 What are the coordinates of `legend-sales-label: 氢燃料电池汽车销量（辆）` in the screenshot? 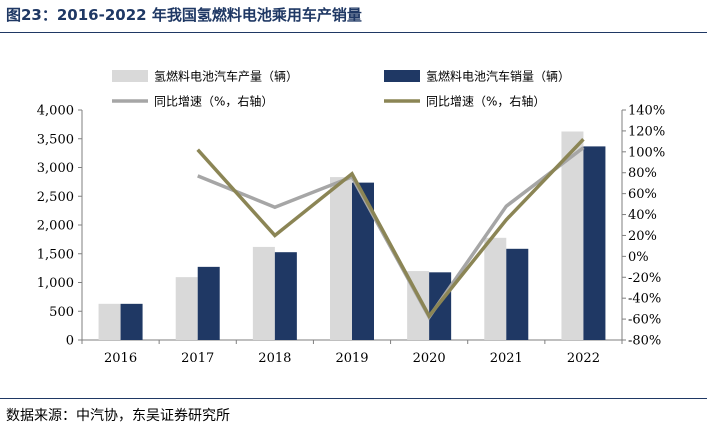 It's located at (498, 76).